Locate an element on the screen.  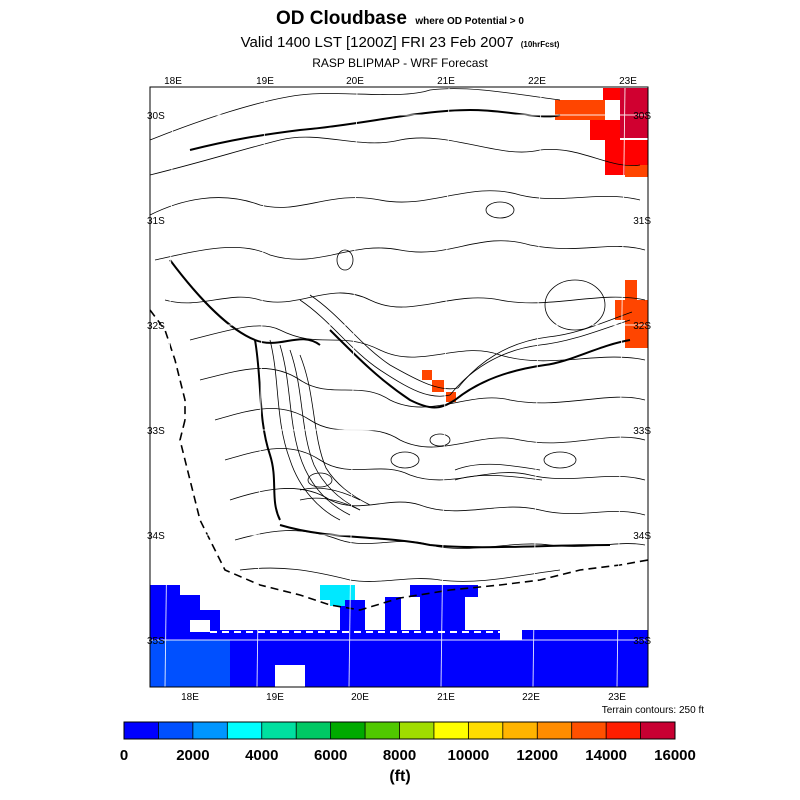
colorbar-tick-label: 8000 is located at coordinates (399, 755).